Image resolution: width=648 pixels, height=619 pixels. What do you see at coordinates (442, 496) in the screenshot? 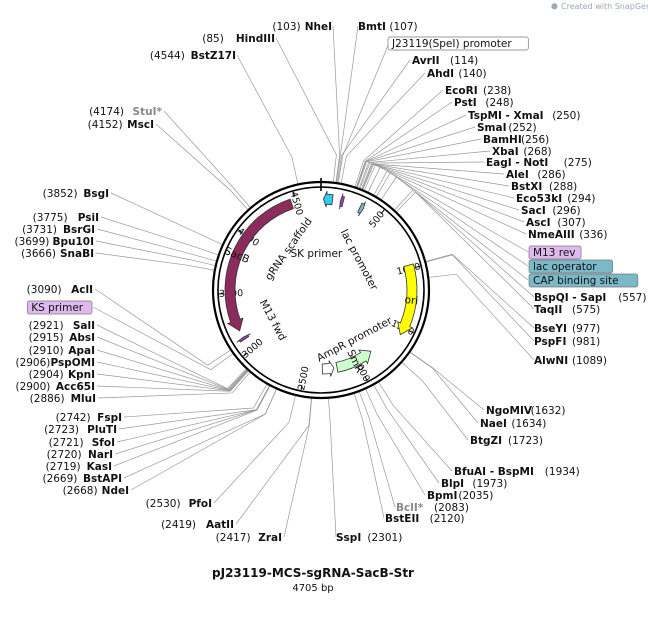
I see `site-name: BpmI` at bounding box center [442, 496].